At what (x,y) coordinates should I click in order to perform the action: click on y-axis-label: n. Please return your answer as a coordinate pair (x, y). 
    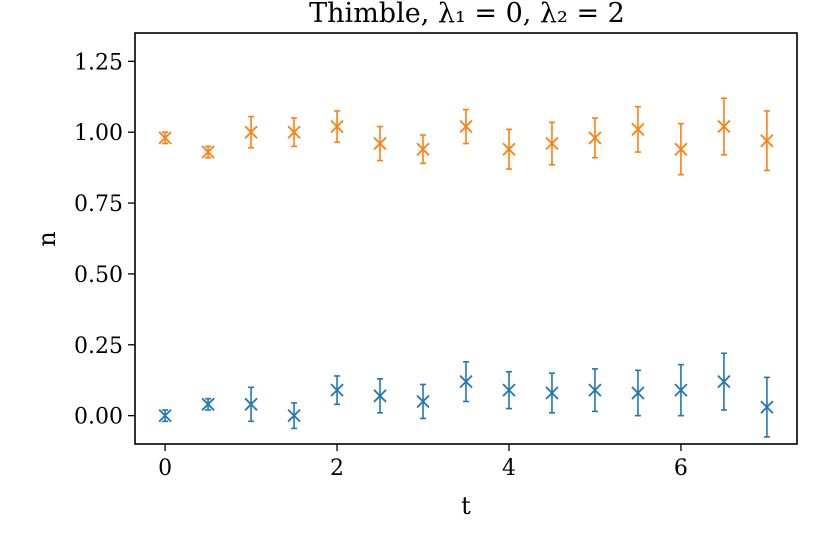
    Looking at the image, I should click on (47, 238).